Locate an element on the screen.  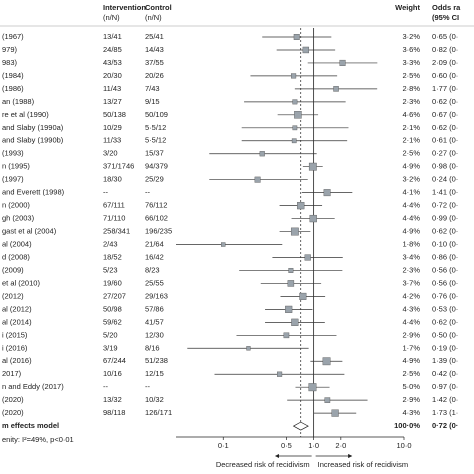
odds-ratio: 0·76 (0· is located at coordinates (445, 295).